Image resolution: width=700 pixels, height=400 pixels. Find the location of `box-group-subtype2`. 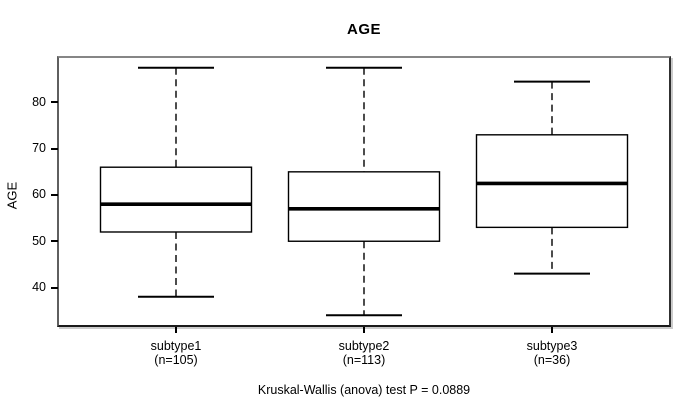

box-group-subtype2 is located at coordinates (364, 191).